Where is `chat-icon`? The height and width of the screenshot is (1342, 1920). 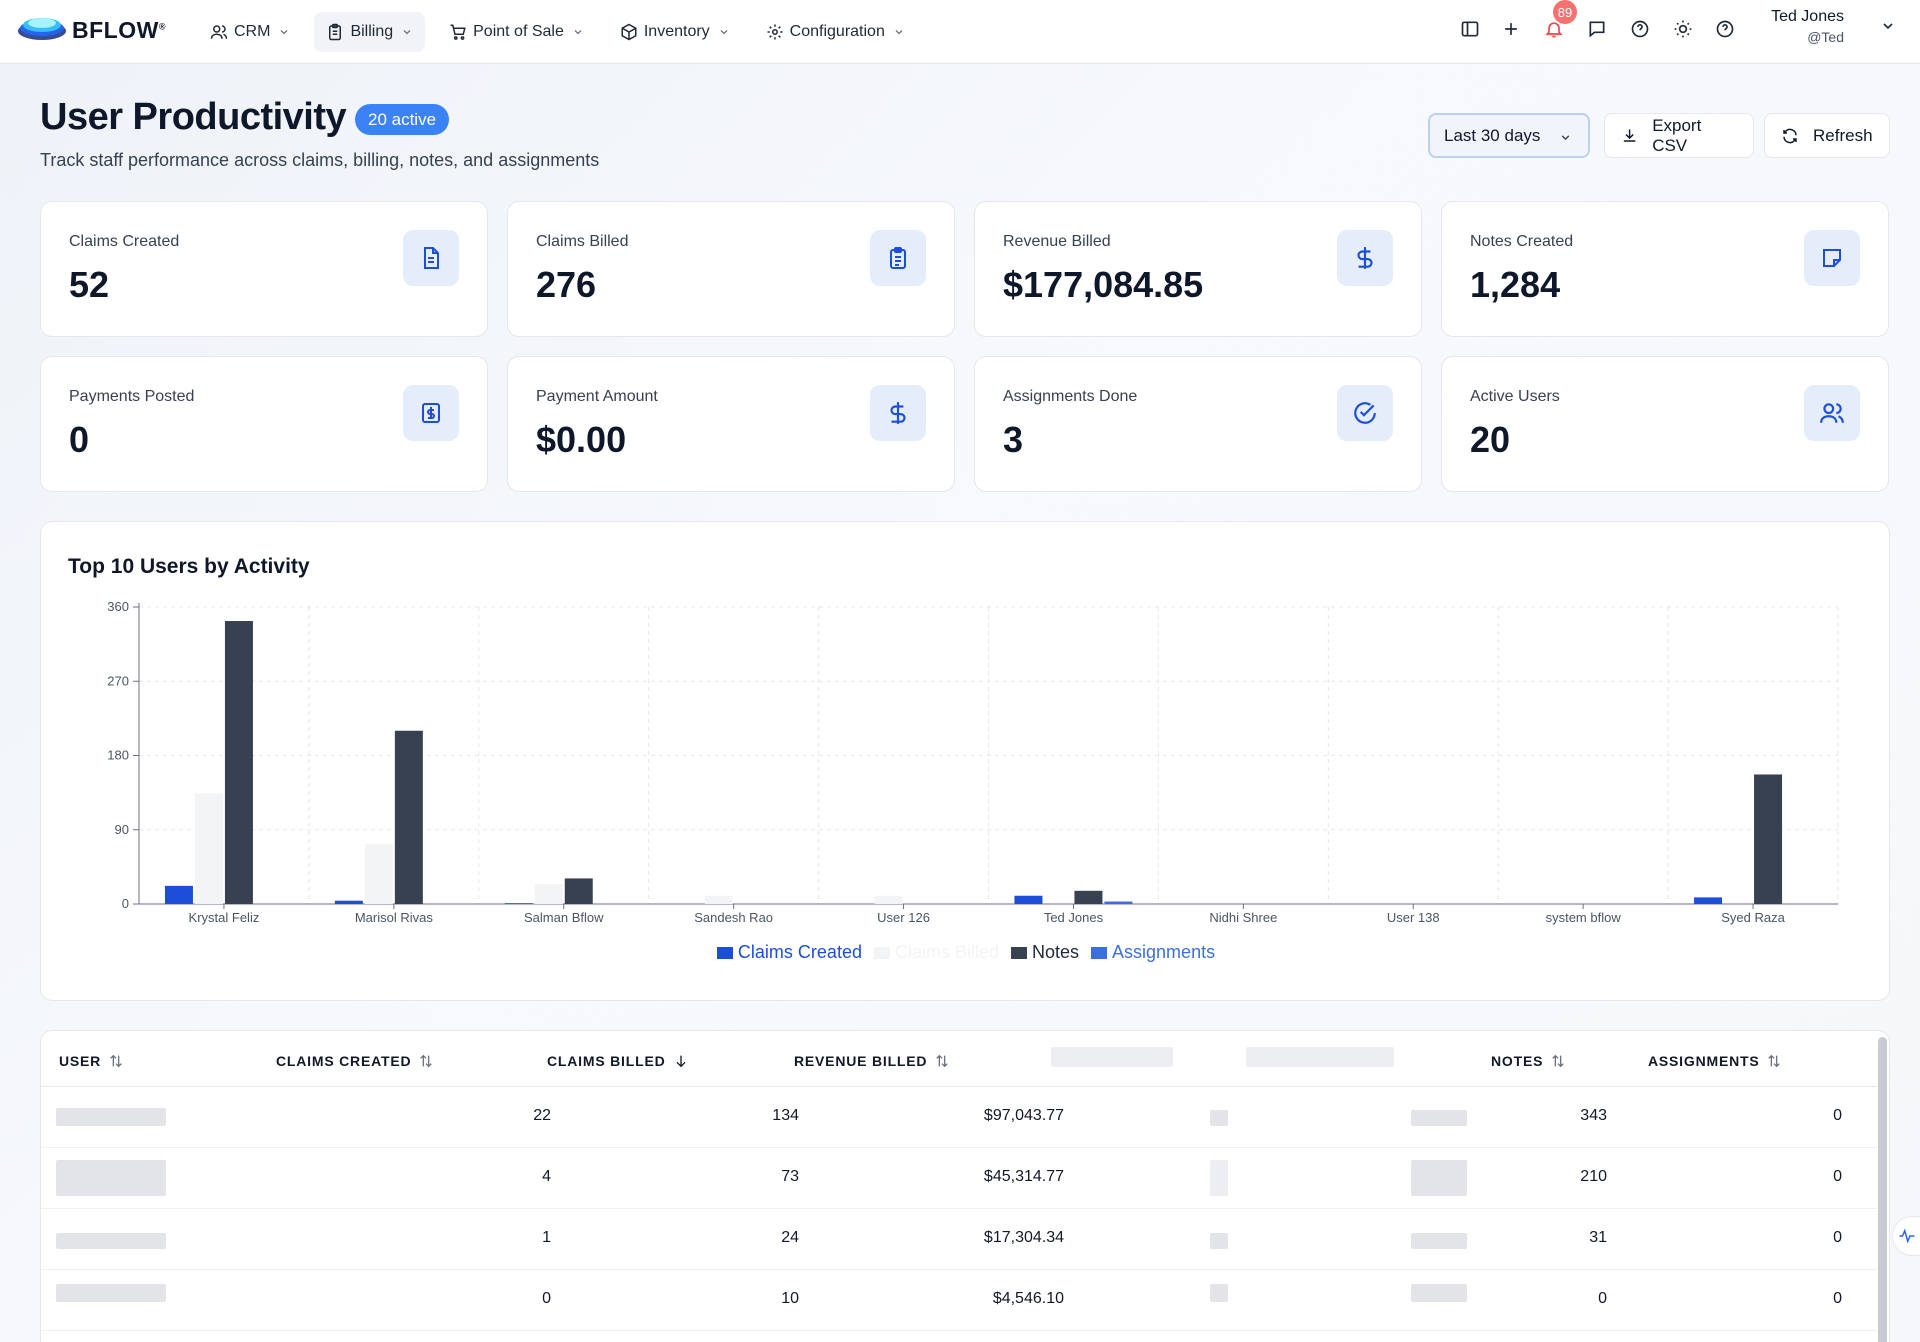
chat-icon is located at coordinates (1597, 29).